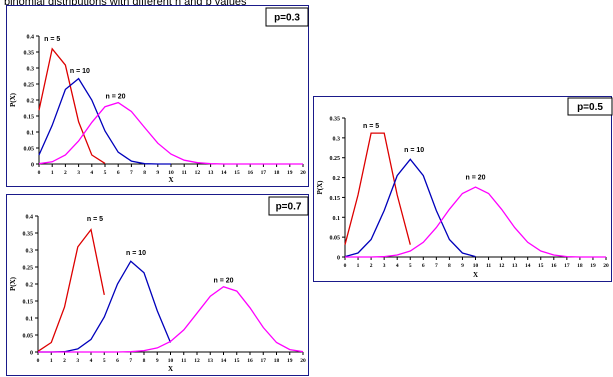  I want to click on x-tick-label-p07: 7, so click(130, 361).